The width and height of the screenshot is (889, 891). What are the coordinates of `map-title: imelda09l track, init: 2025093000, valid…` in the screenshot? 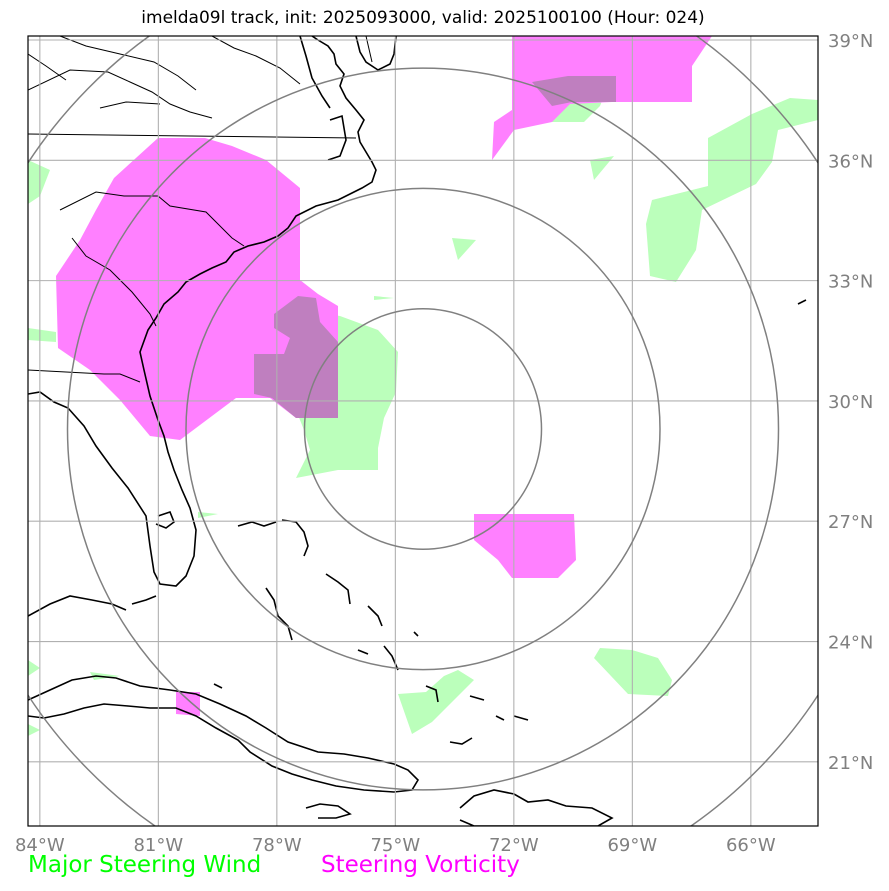 It's located at (423, 18).